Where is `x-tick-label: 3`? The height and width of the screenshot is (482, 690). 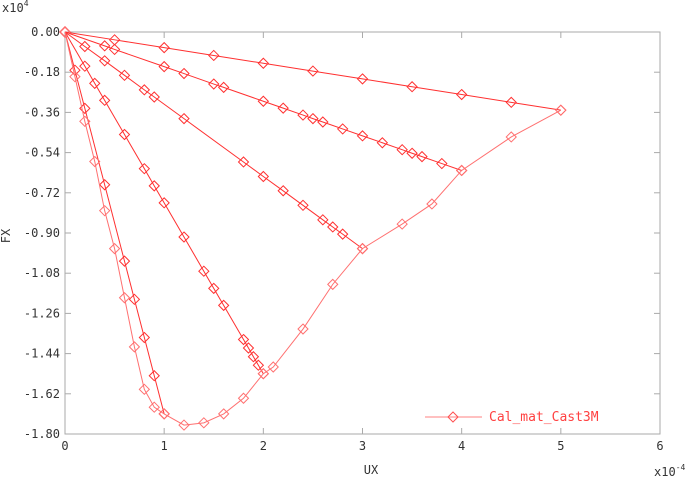
x-tick-label: 3 is located at coordinates (362, 446).